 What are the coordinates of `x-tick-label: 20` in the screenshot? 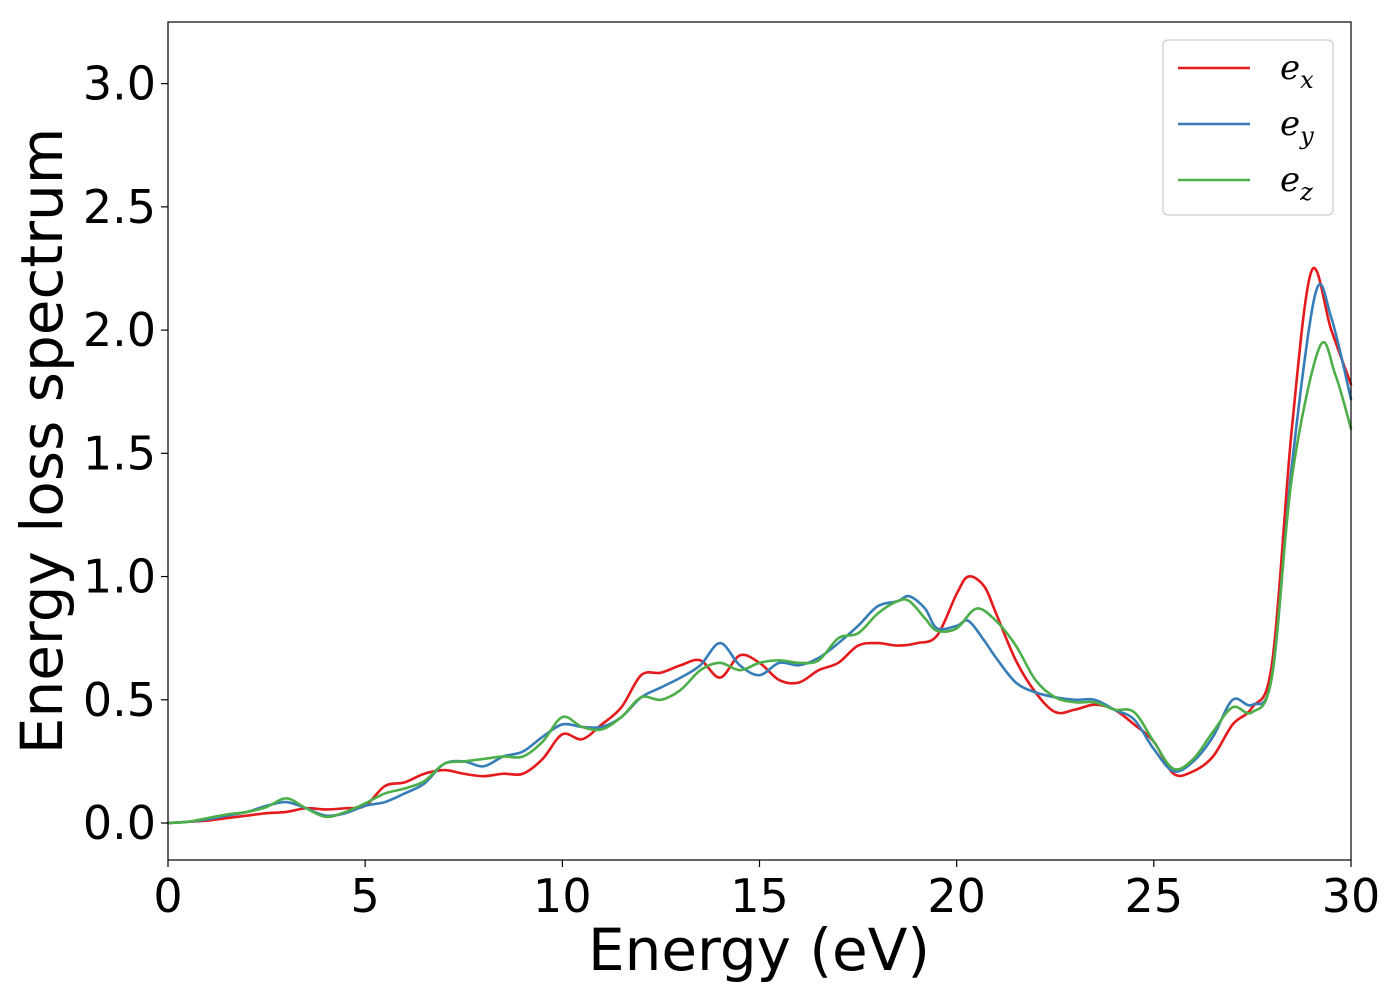 It's located at (956, 896).